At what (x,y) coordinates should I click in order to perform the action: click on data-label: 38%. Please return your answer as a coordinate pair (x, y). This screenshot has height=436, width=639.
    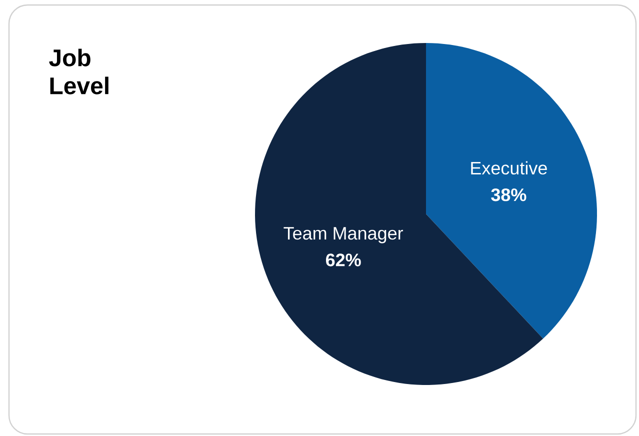
    Looking at the image, I should click on (508, 195).